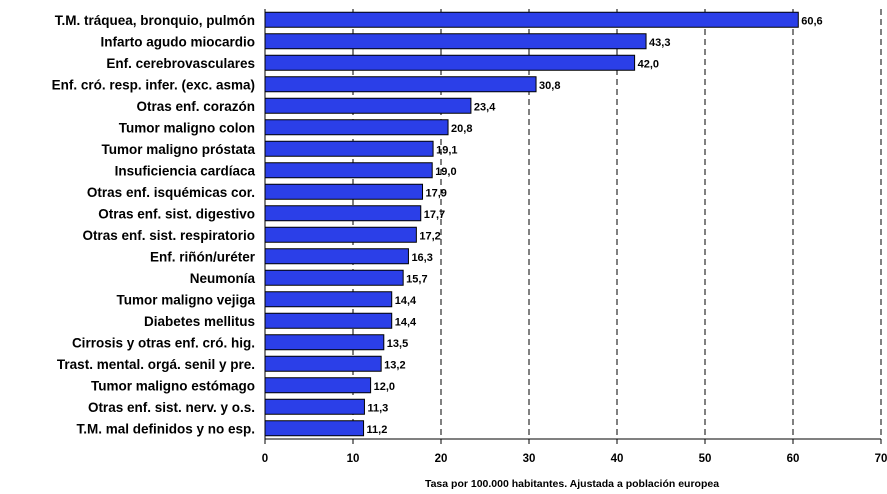  What do you see at coordinates (617, 459) in the screenshot?
I see `x-tick-label: 40` at bounding box center [617, 459].